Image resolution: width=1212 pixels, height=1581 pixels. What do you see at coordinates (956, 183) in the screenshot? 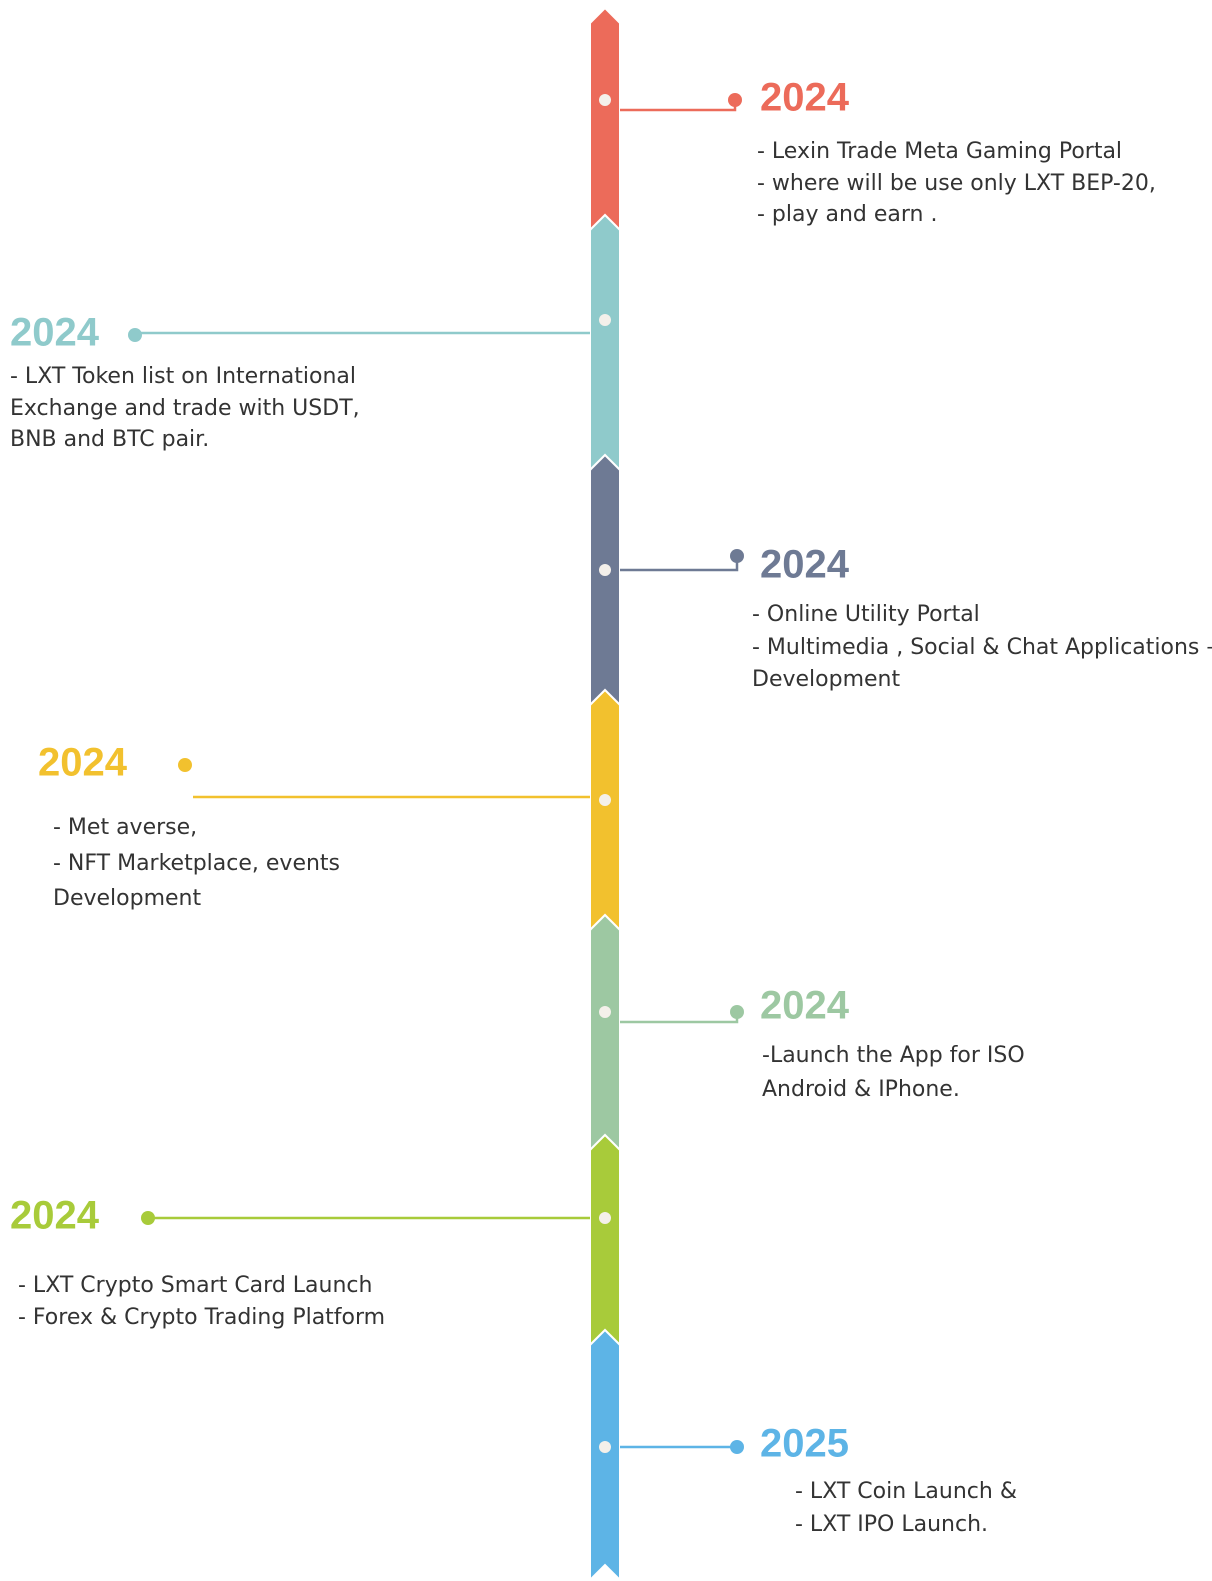
I see `milestone-text: - where will be use only LXT BEP-20,` at bounding box center [956, 183].